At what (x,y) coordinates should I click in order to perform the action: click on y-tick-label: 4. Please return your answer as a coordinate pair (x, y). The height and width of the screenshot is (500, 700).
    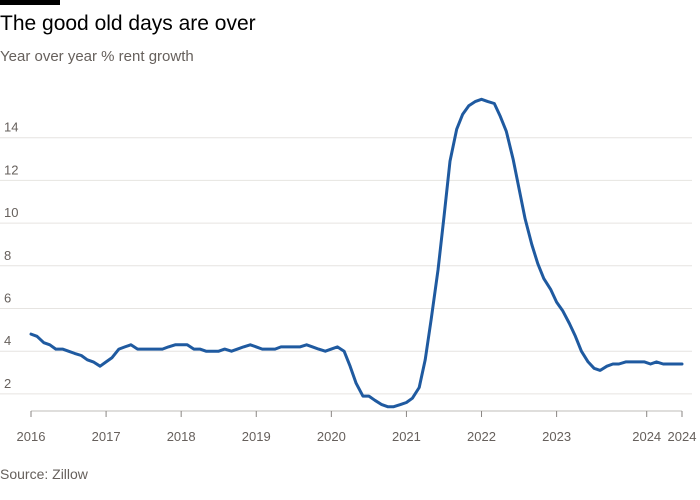
    Looking at the image, I should click on (7, 340).